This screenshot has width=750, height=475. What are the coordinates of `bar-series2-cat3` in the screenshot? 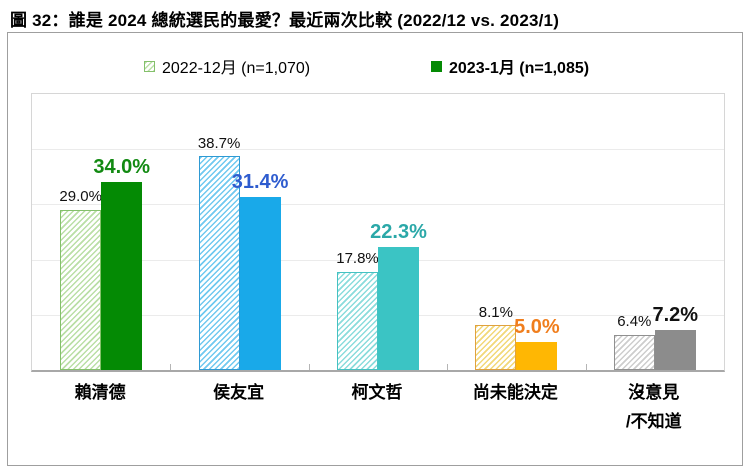 It's located at (398, 308).